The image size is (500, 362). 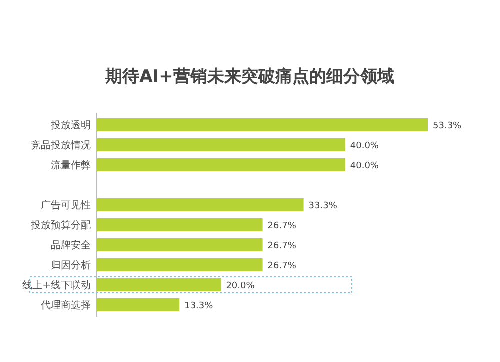 What do you see at coordinates (65, 306) in the screenshot?
I see `y-tick-label: 代理商选择` at bounding box center [65, 306].